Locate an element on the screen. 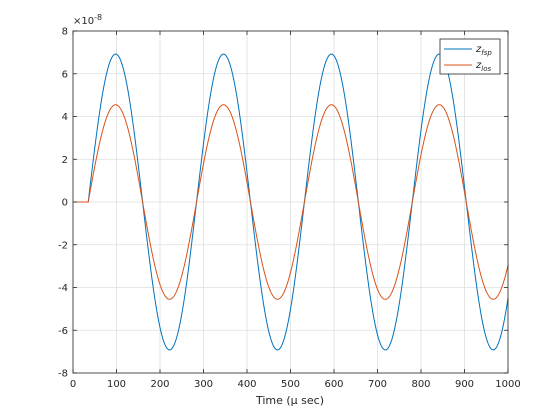 The width and height of the screenshot is (560, 420). x-tick-label: 200 is located at coordinates (159, 384).